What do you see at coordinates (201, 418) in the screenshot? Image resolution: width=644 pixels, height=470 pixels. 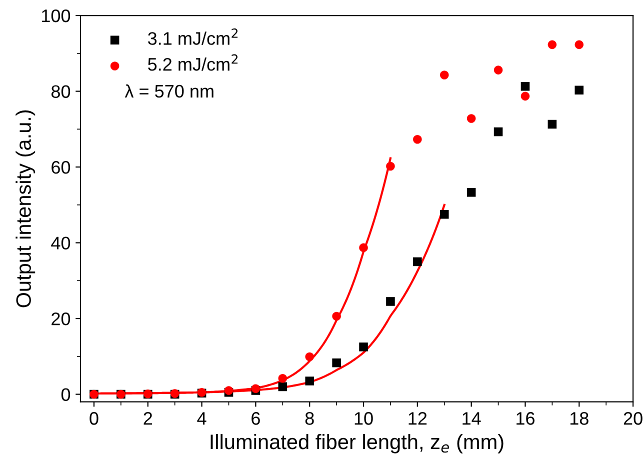 I see `x-tick-label: 4` at bounding box center [201, 418].